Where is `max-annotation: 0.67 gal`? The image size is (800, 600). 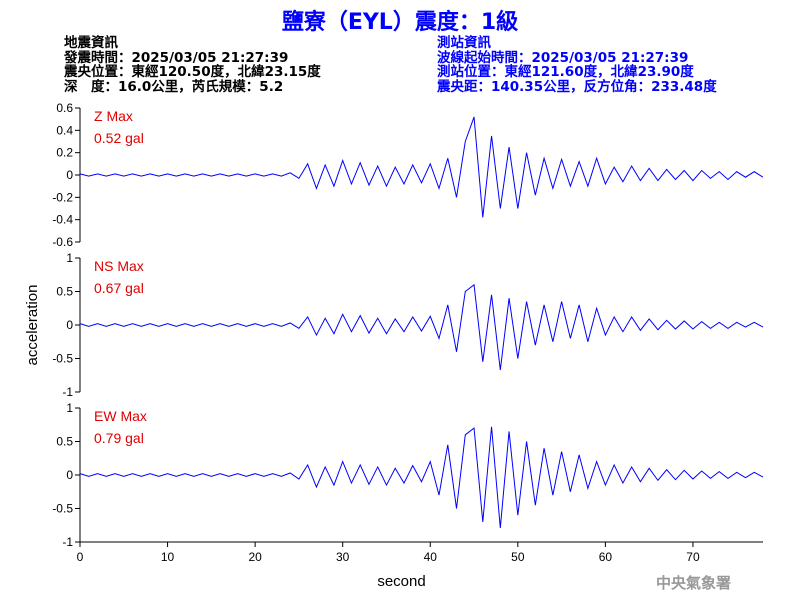
max-annotation: 0.67 gal is located at coordinates (119, 288).